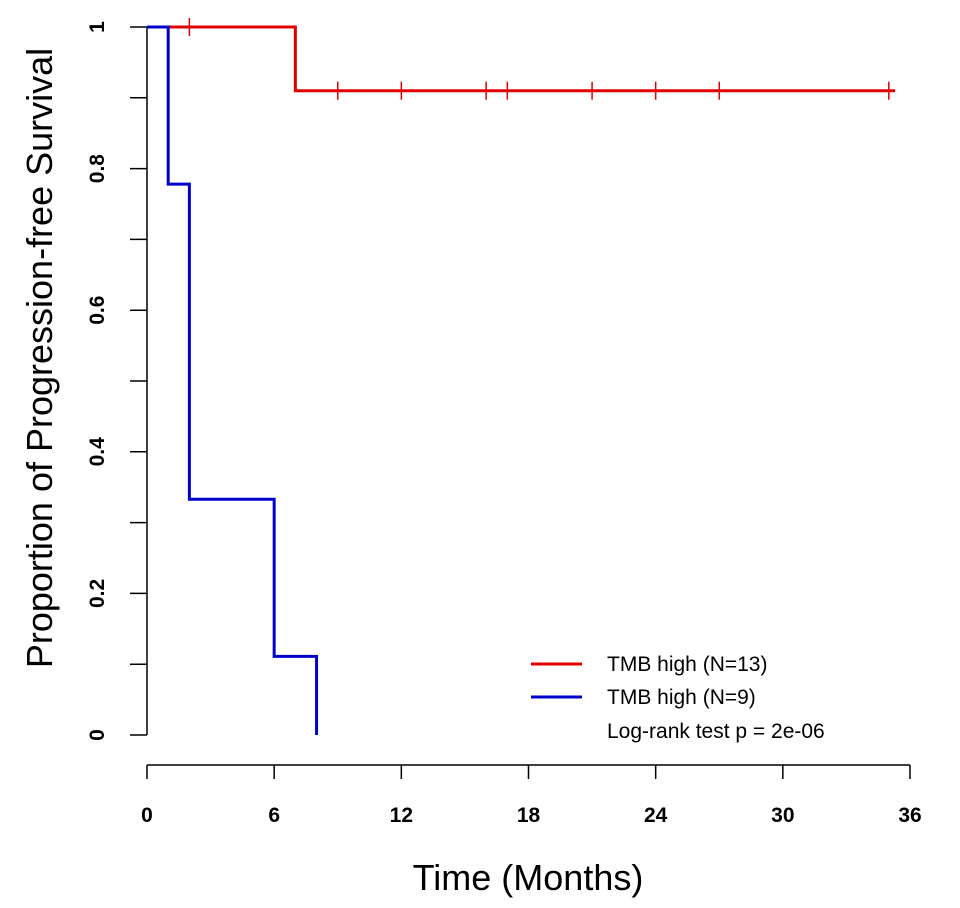 The width and height of the screenshot is (960, 908). I want to click on x-tick-label: 24, so click(656, 815).